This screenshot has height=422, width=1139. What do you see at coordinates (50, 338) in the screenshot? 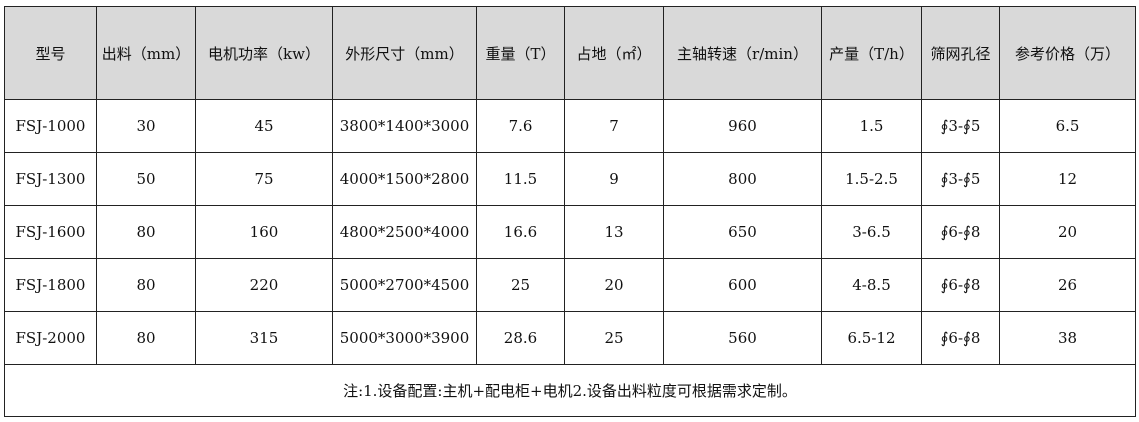
I see `table-cell: FSJ-2000` at bounding box center [50, 338].